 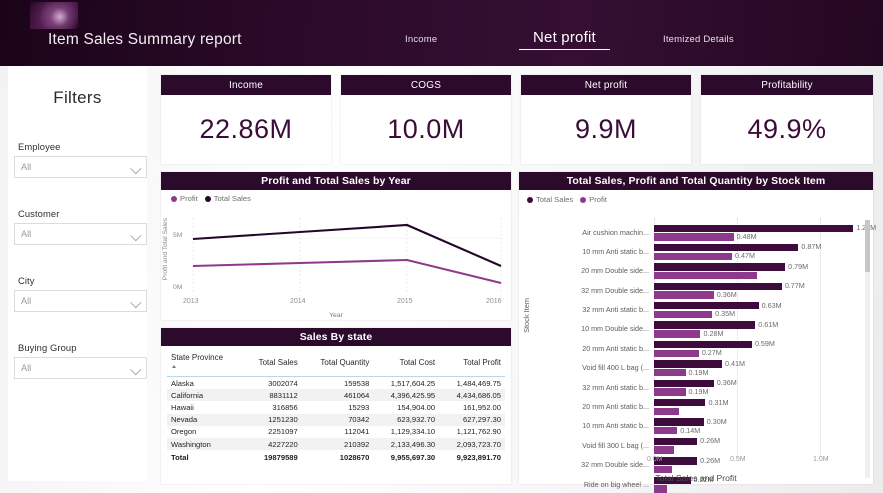 I want to click on bar-chart-scrollbar, so click(x=867, y=349).